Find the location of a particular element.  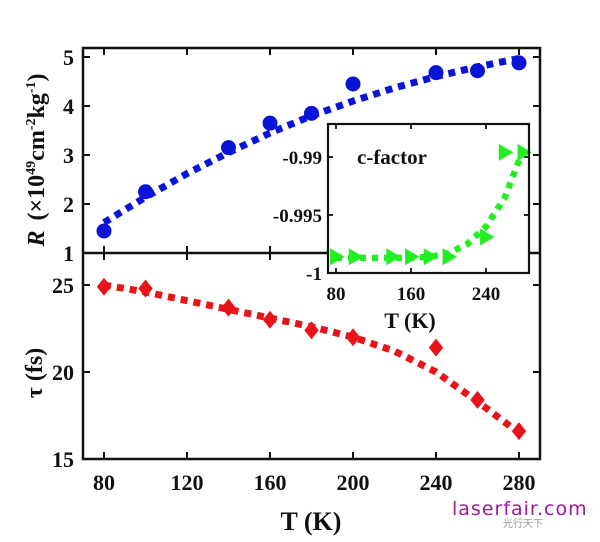

r-ytick-label: 5 is located at coordinates (68, 57).